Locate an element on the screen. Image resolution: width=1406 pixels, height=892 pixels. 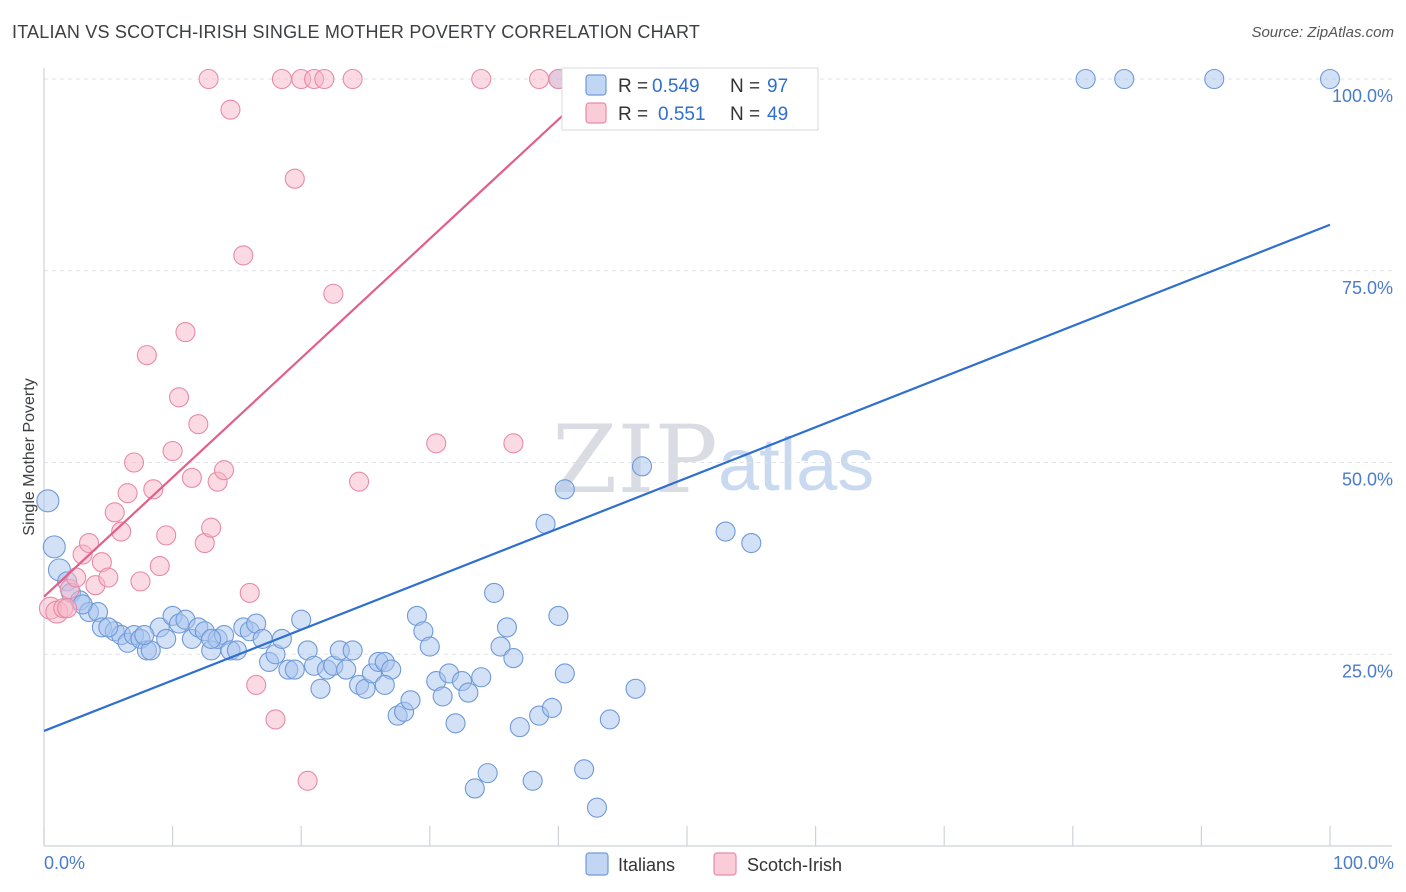
y-tick-labels: 25.0% 50.0% 75.0% 100.0% is located at coordinates (1362, 383).